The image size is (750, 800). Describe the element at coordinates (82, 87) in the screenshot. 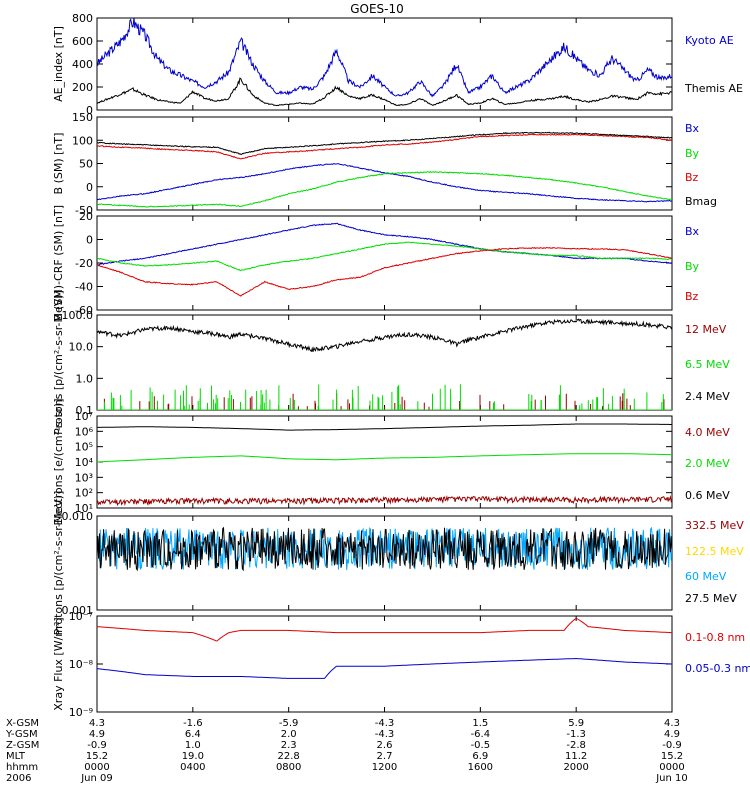

I see `y-tick-label: 200` at that location.